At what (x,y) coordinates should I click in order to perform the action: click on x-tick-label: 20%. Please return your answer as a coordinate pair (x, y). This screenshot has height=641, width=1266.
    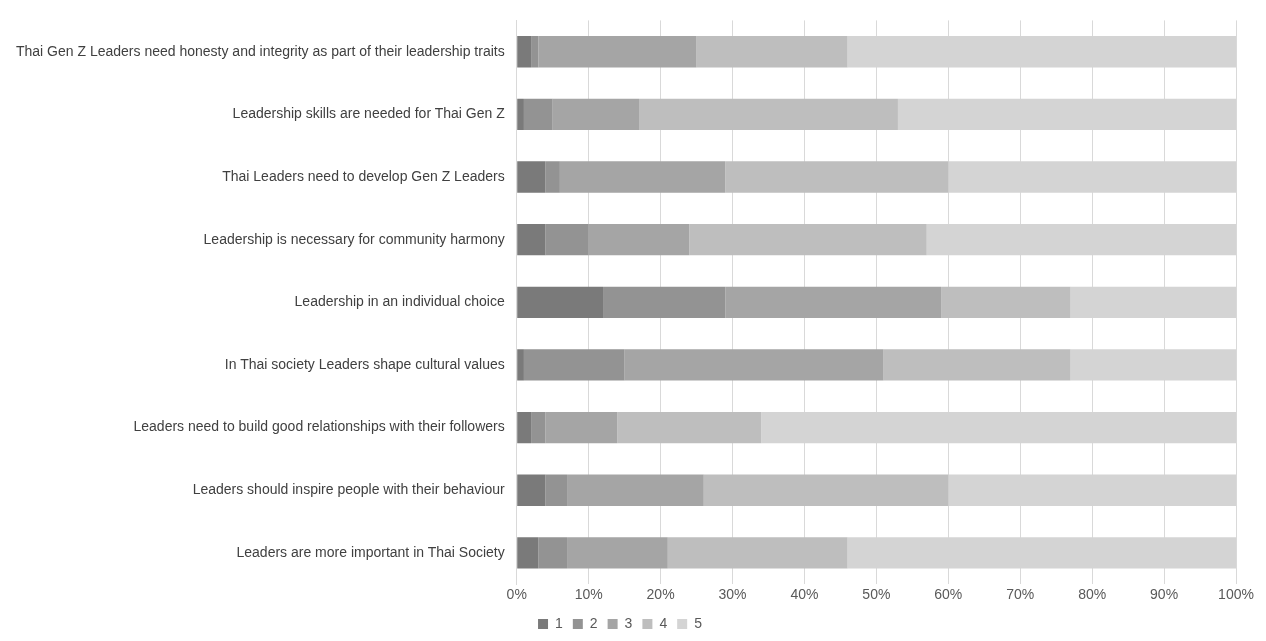
    Looking at the image, I should click on (660, 594).